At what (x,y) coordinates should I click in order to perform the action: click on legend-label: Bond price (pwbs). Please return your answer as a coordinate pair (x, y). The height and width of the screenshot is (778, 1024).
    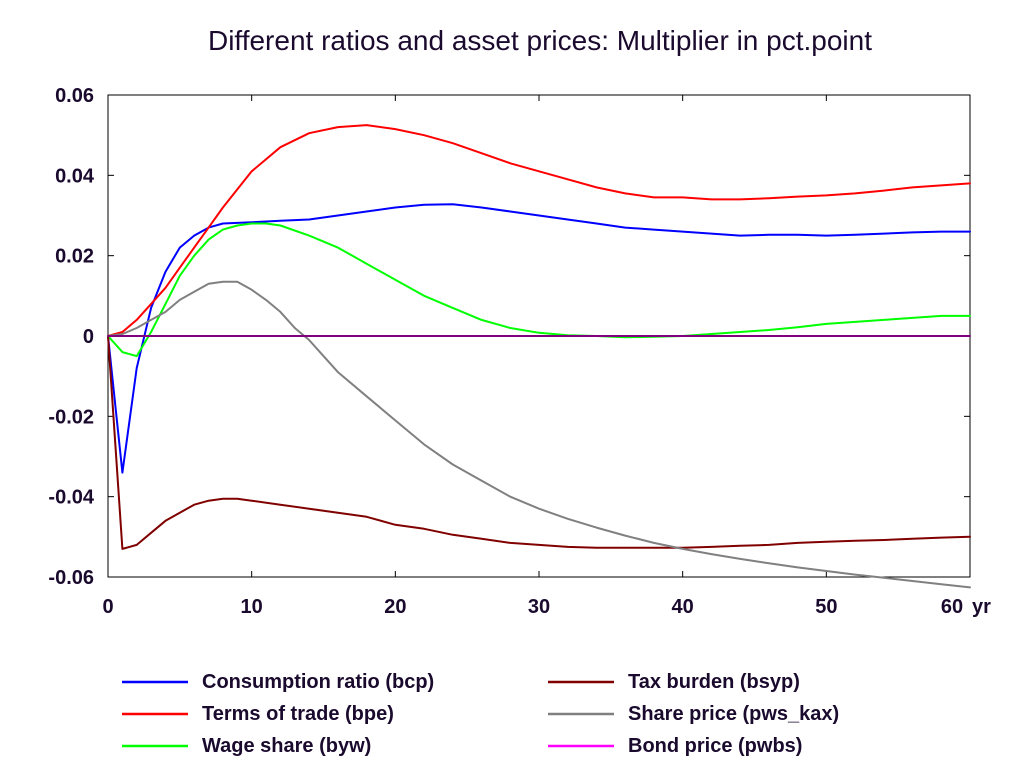
    Looking at the image, I should click on (715, 746).